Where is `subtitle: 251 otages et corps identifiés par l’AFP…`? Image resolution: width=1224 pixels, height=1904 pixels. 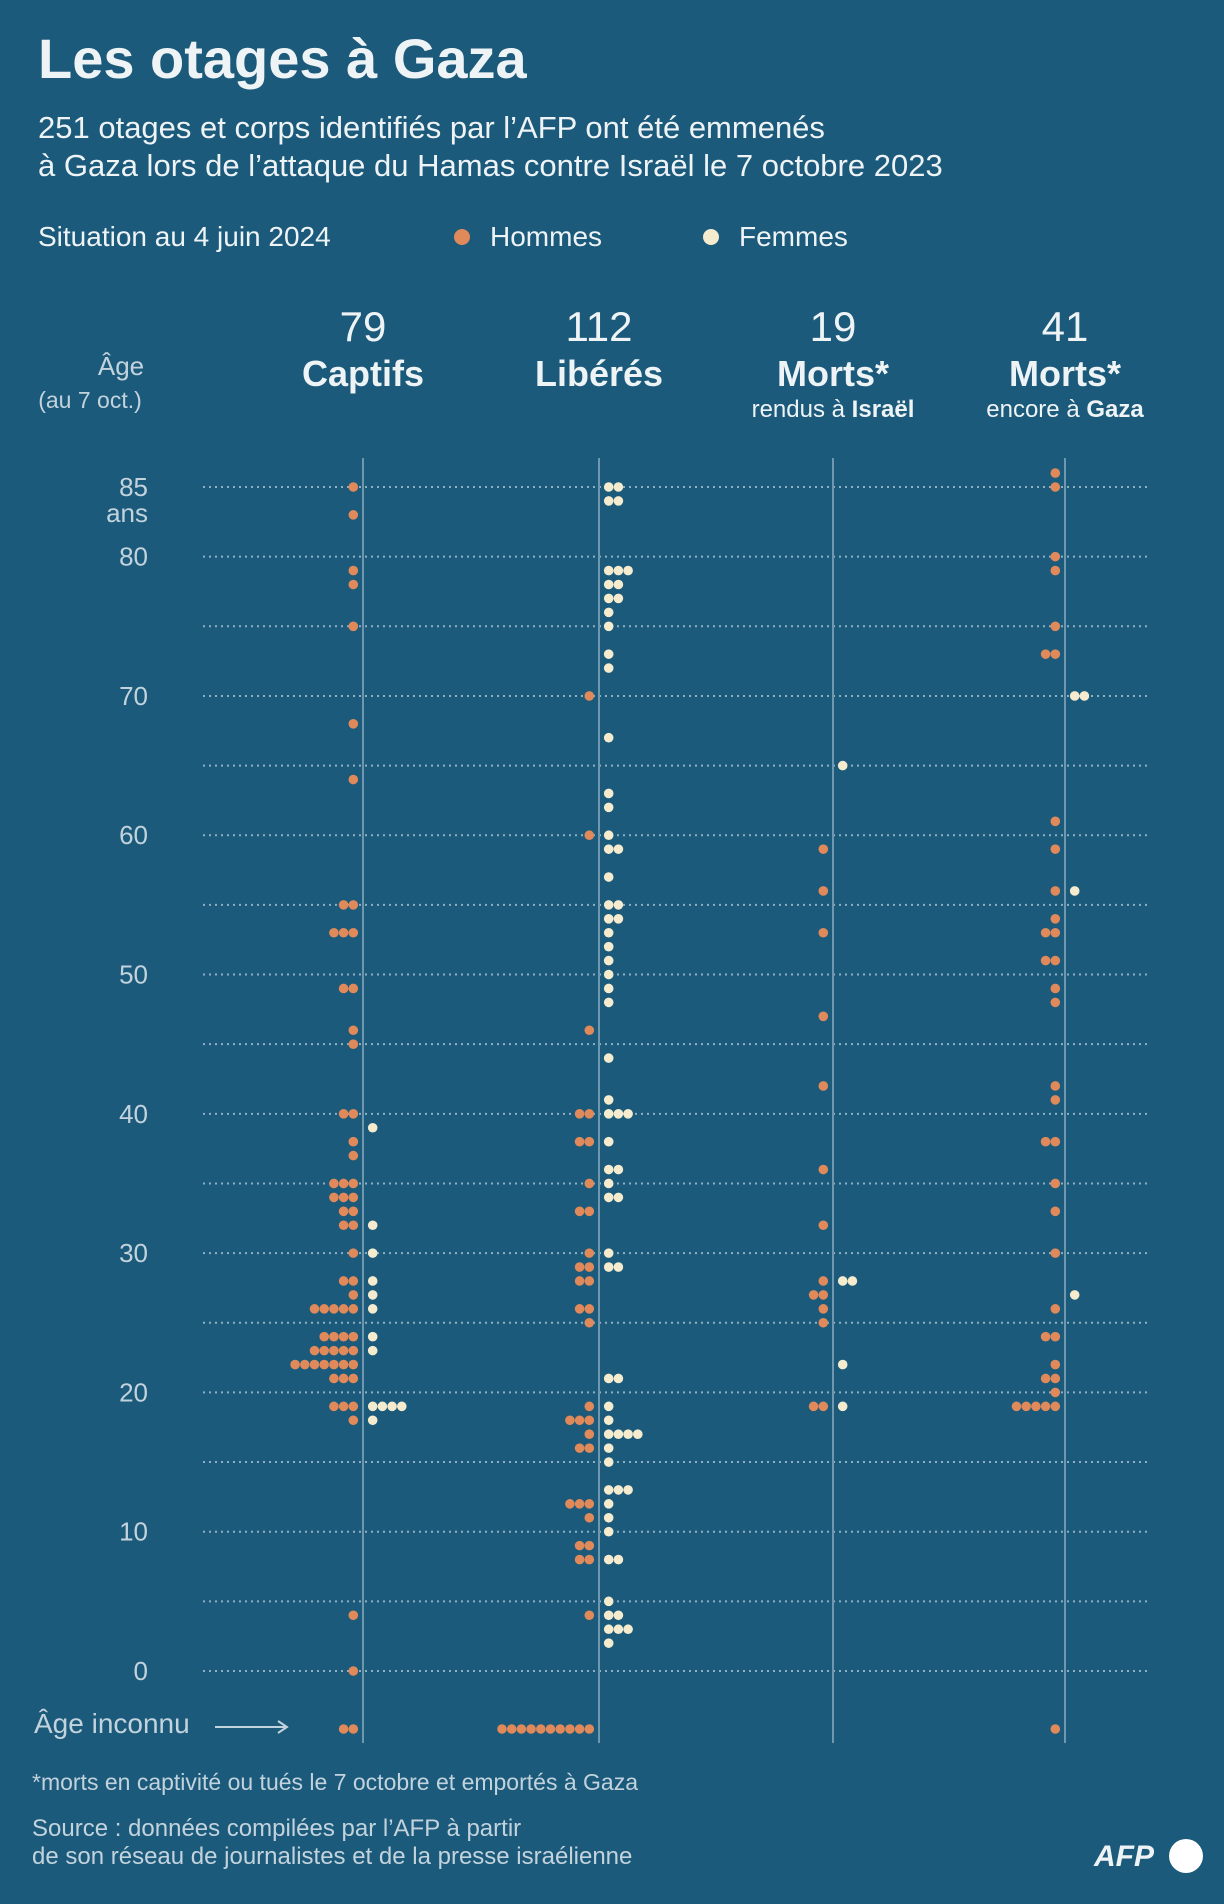 subtitle: 251 otages et corps identifiés par l’AFP… is located at coordinates (431, 127).